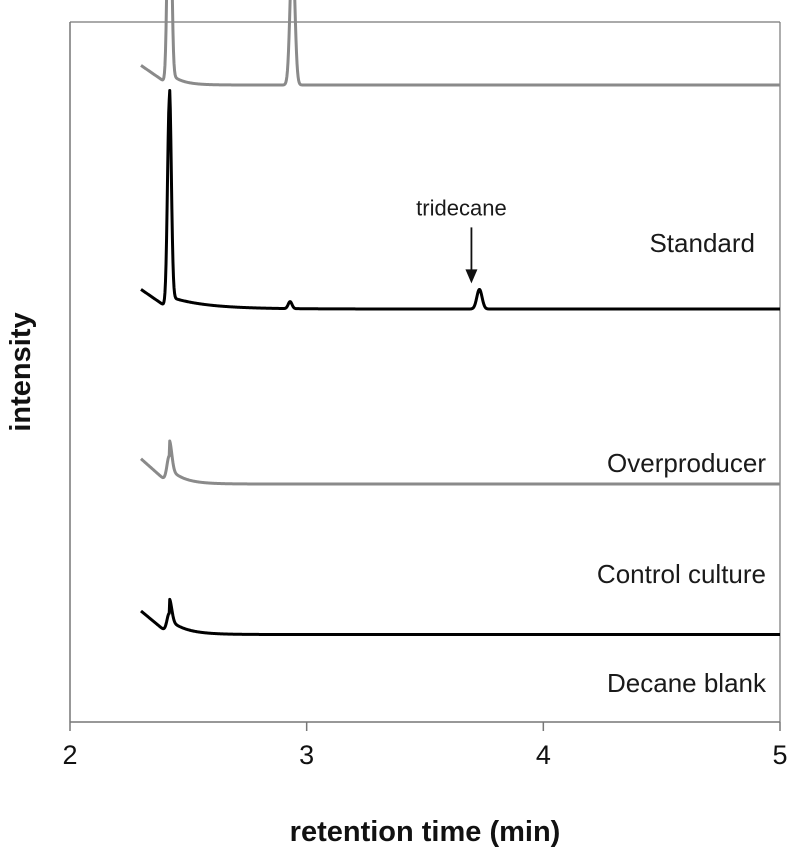  Describe the element at coordinates (681, 574) in the screenshot. I see `series-label: Control culture` at that location.